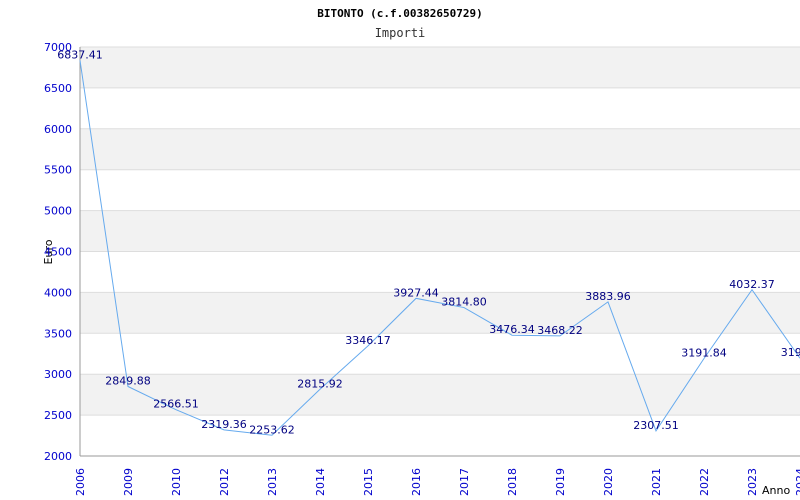 The width and height of the screenshot is (800, 500). What do you see at coordinates (512, 482) in the screenshot?
I see `x-tick-label: 2018` at bounding box center [512, 482].